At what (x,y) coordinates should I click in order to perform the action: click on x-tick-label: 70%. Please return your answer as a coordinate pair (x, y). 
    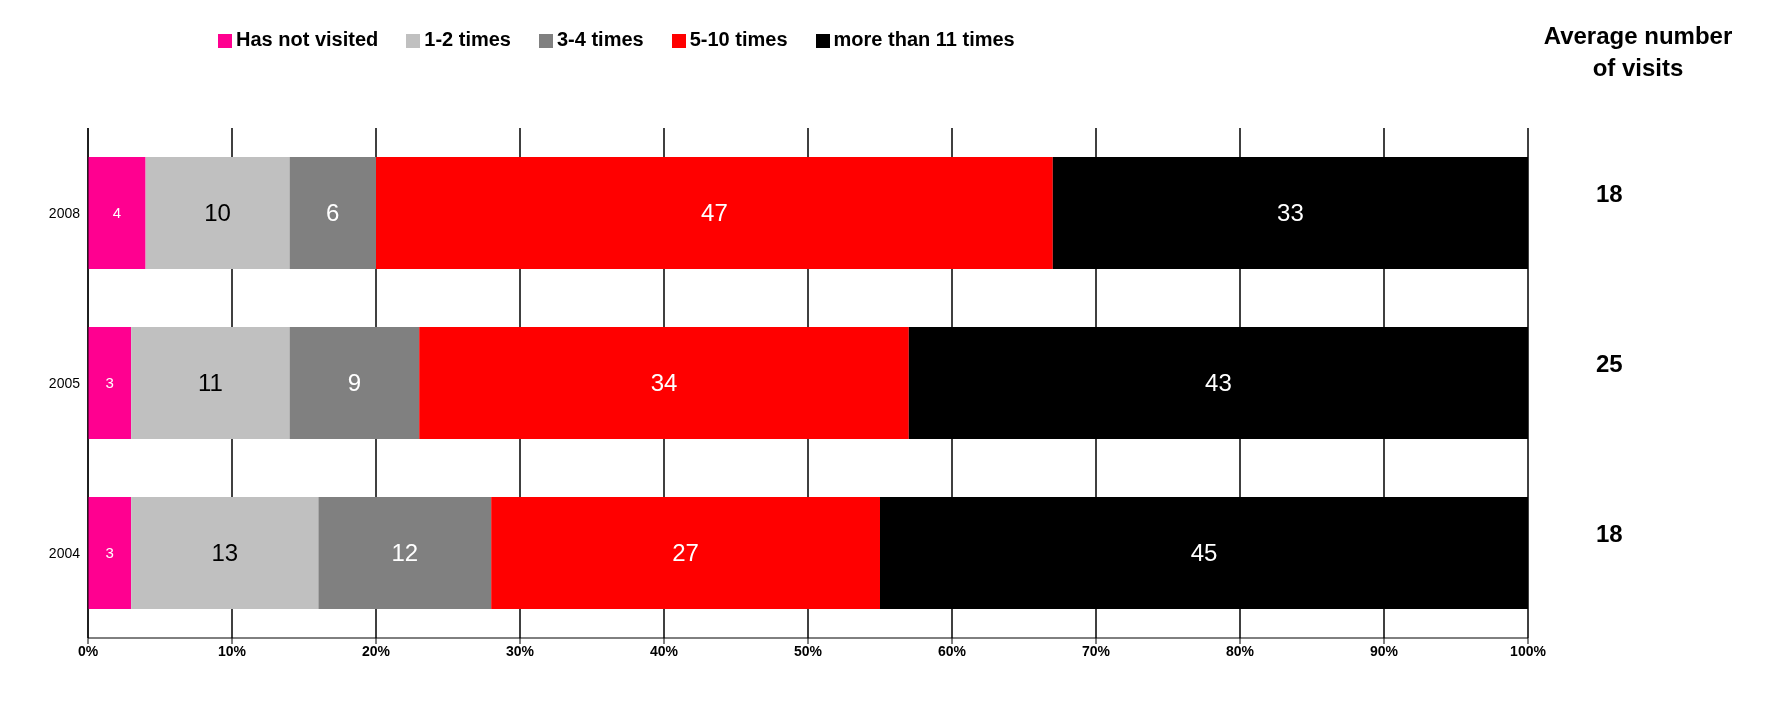
    Looking at the image, I should click on (1096, 650).